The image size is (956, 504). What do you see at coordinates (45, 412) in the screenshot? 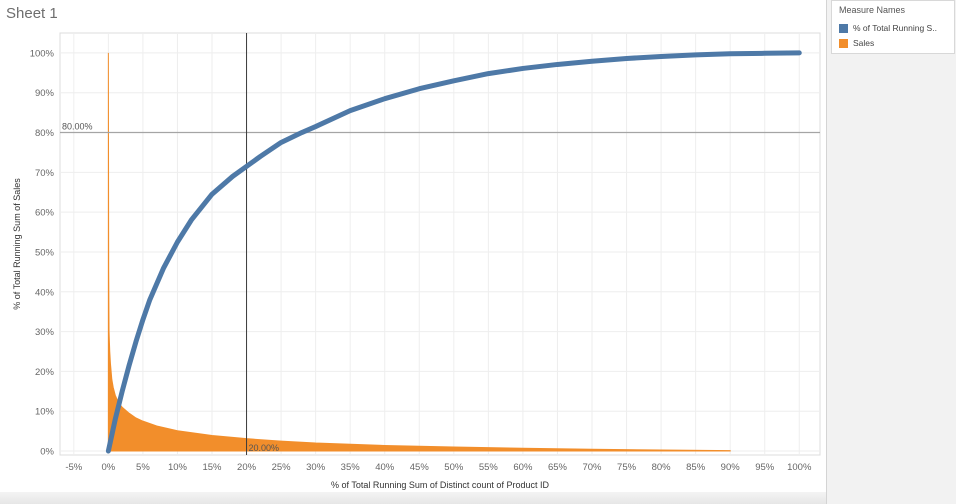
I see `y-tick-label: 10%` at bounding box center [45, 412].